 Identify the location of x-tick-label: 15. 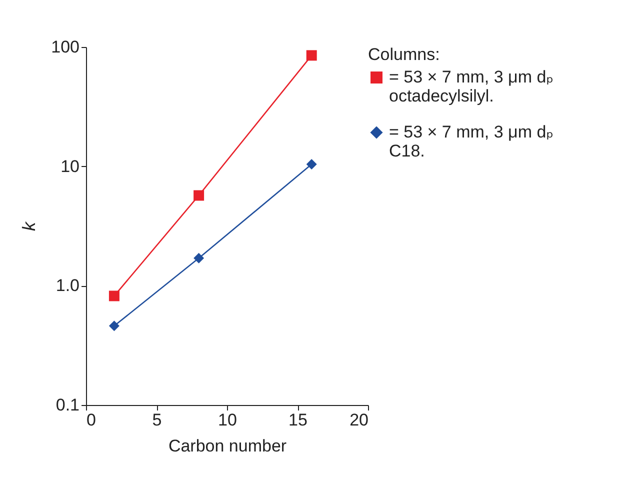
(298, 420).